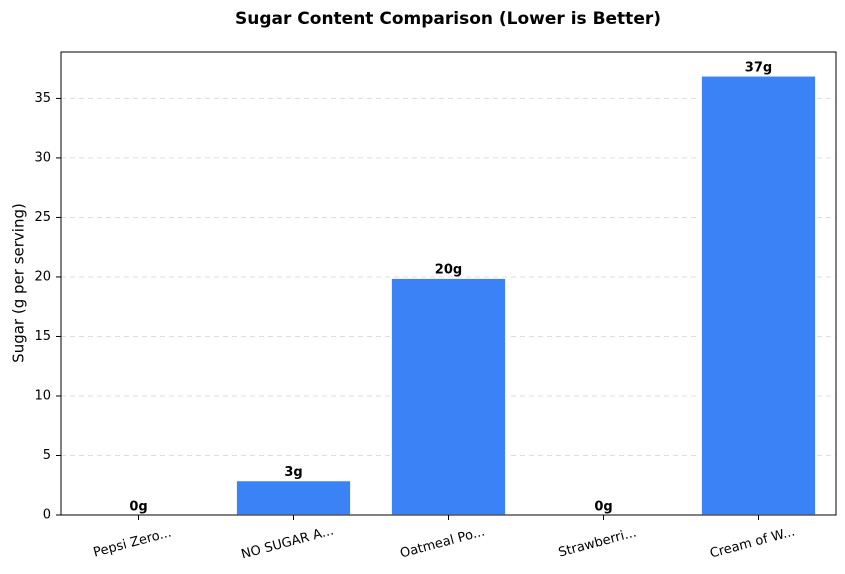 The image size is (845, 574). Describe the element at coordinates (448, 270) in the screenshot. I see `value-label: 20g` at that location.